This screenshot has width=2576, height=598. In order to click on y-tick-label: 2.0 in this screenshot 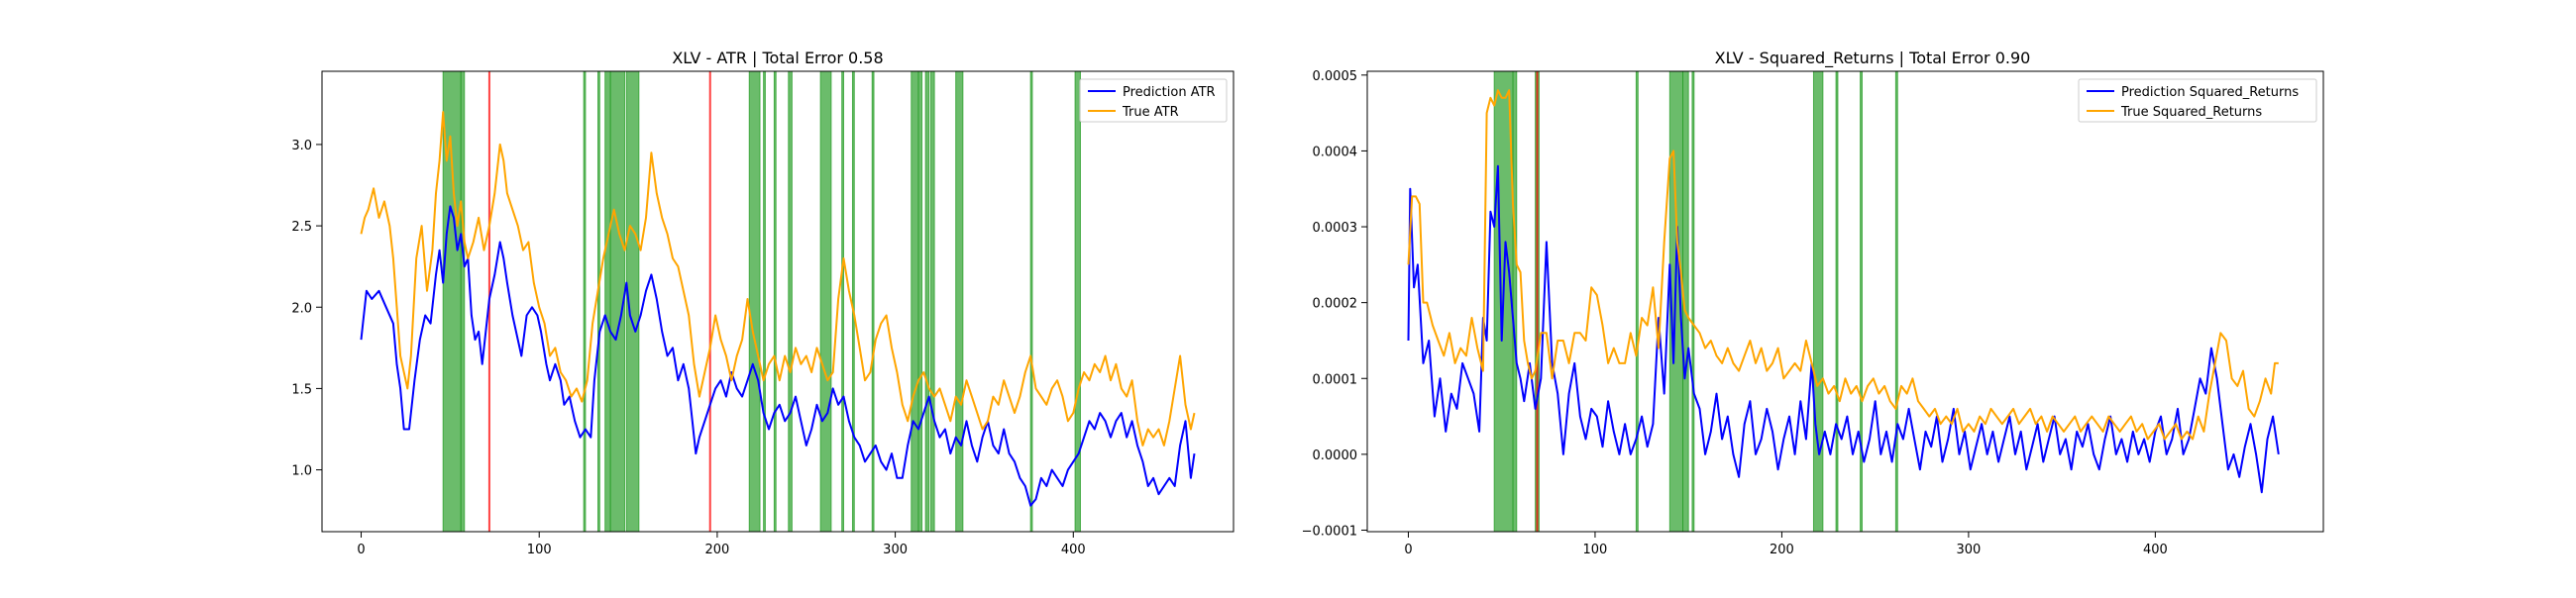, I will do `click(301, 308)`.